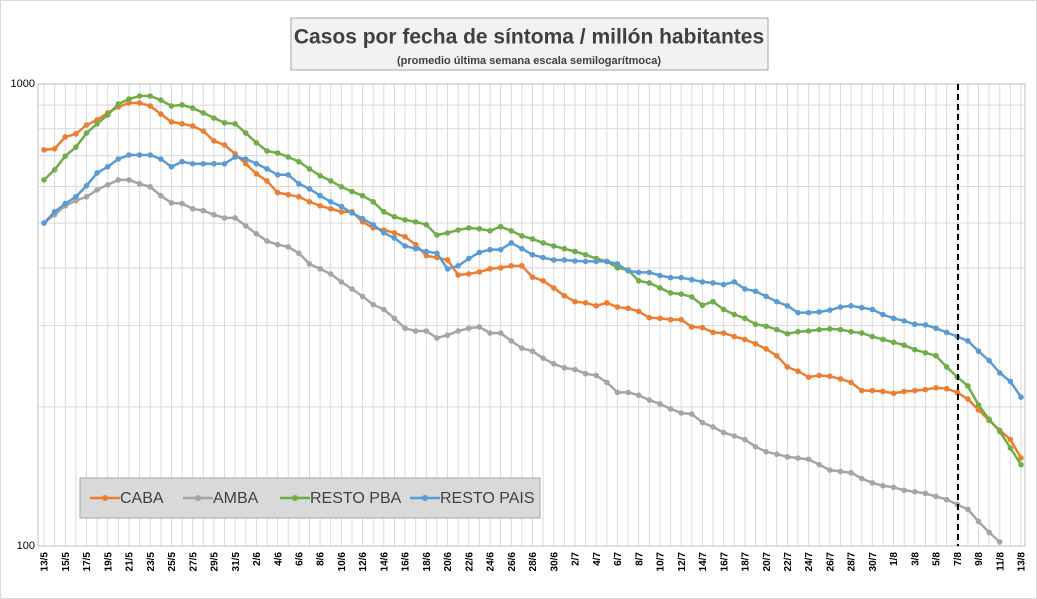  I want to click on x-tick-label: 23/5, so click(151, 562).